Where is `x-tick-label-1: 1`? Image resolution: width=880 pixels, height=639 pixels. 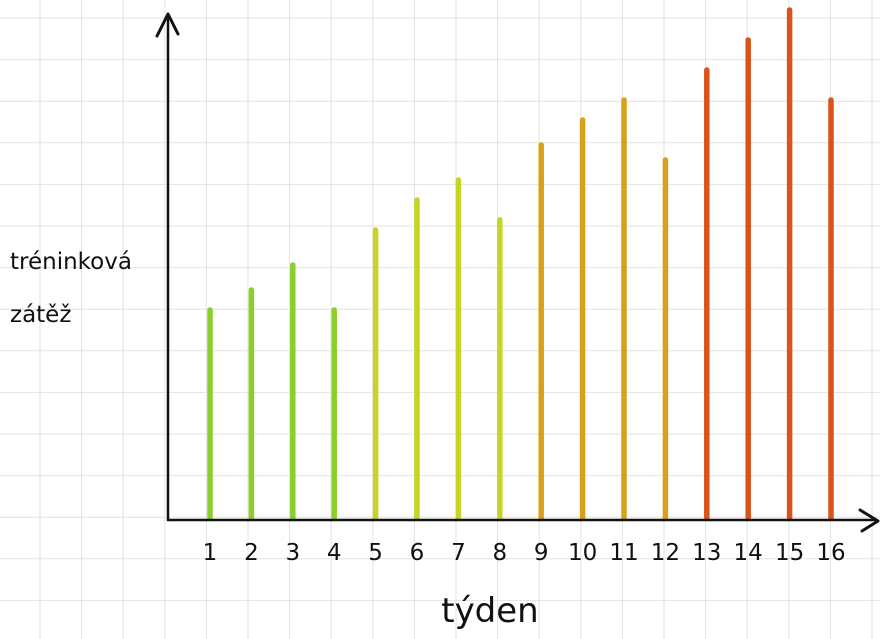 x-tick-label-1: 1 is located at coordinates (210, 553).